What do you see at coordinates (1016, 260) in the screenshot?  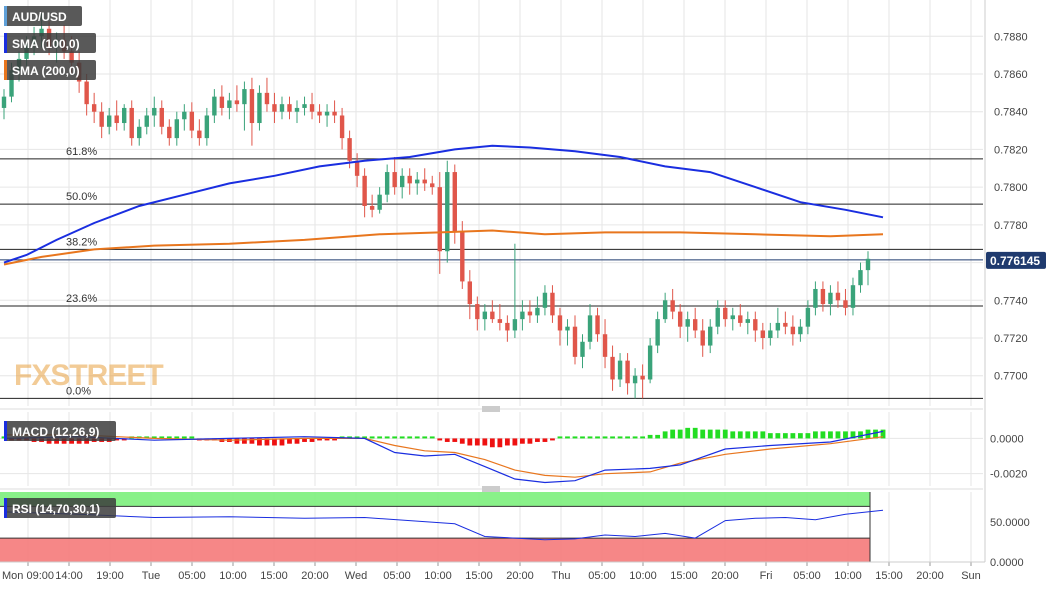 I see `current-price-badge: 0.776145` at bounding box center [1016, 260].